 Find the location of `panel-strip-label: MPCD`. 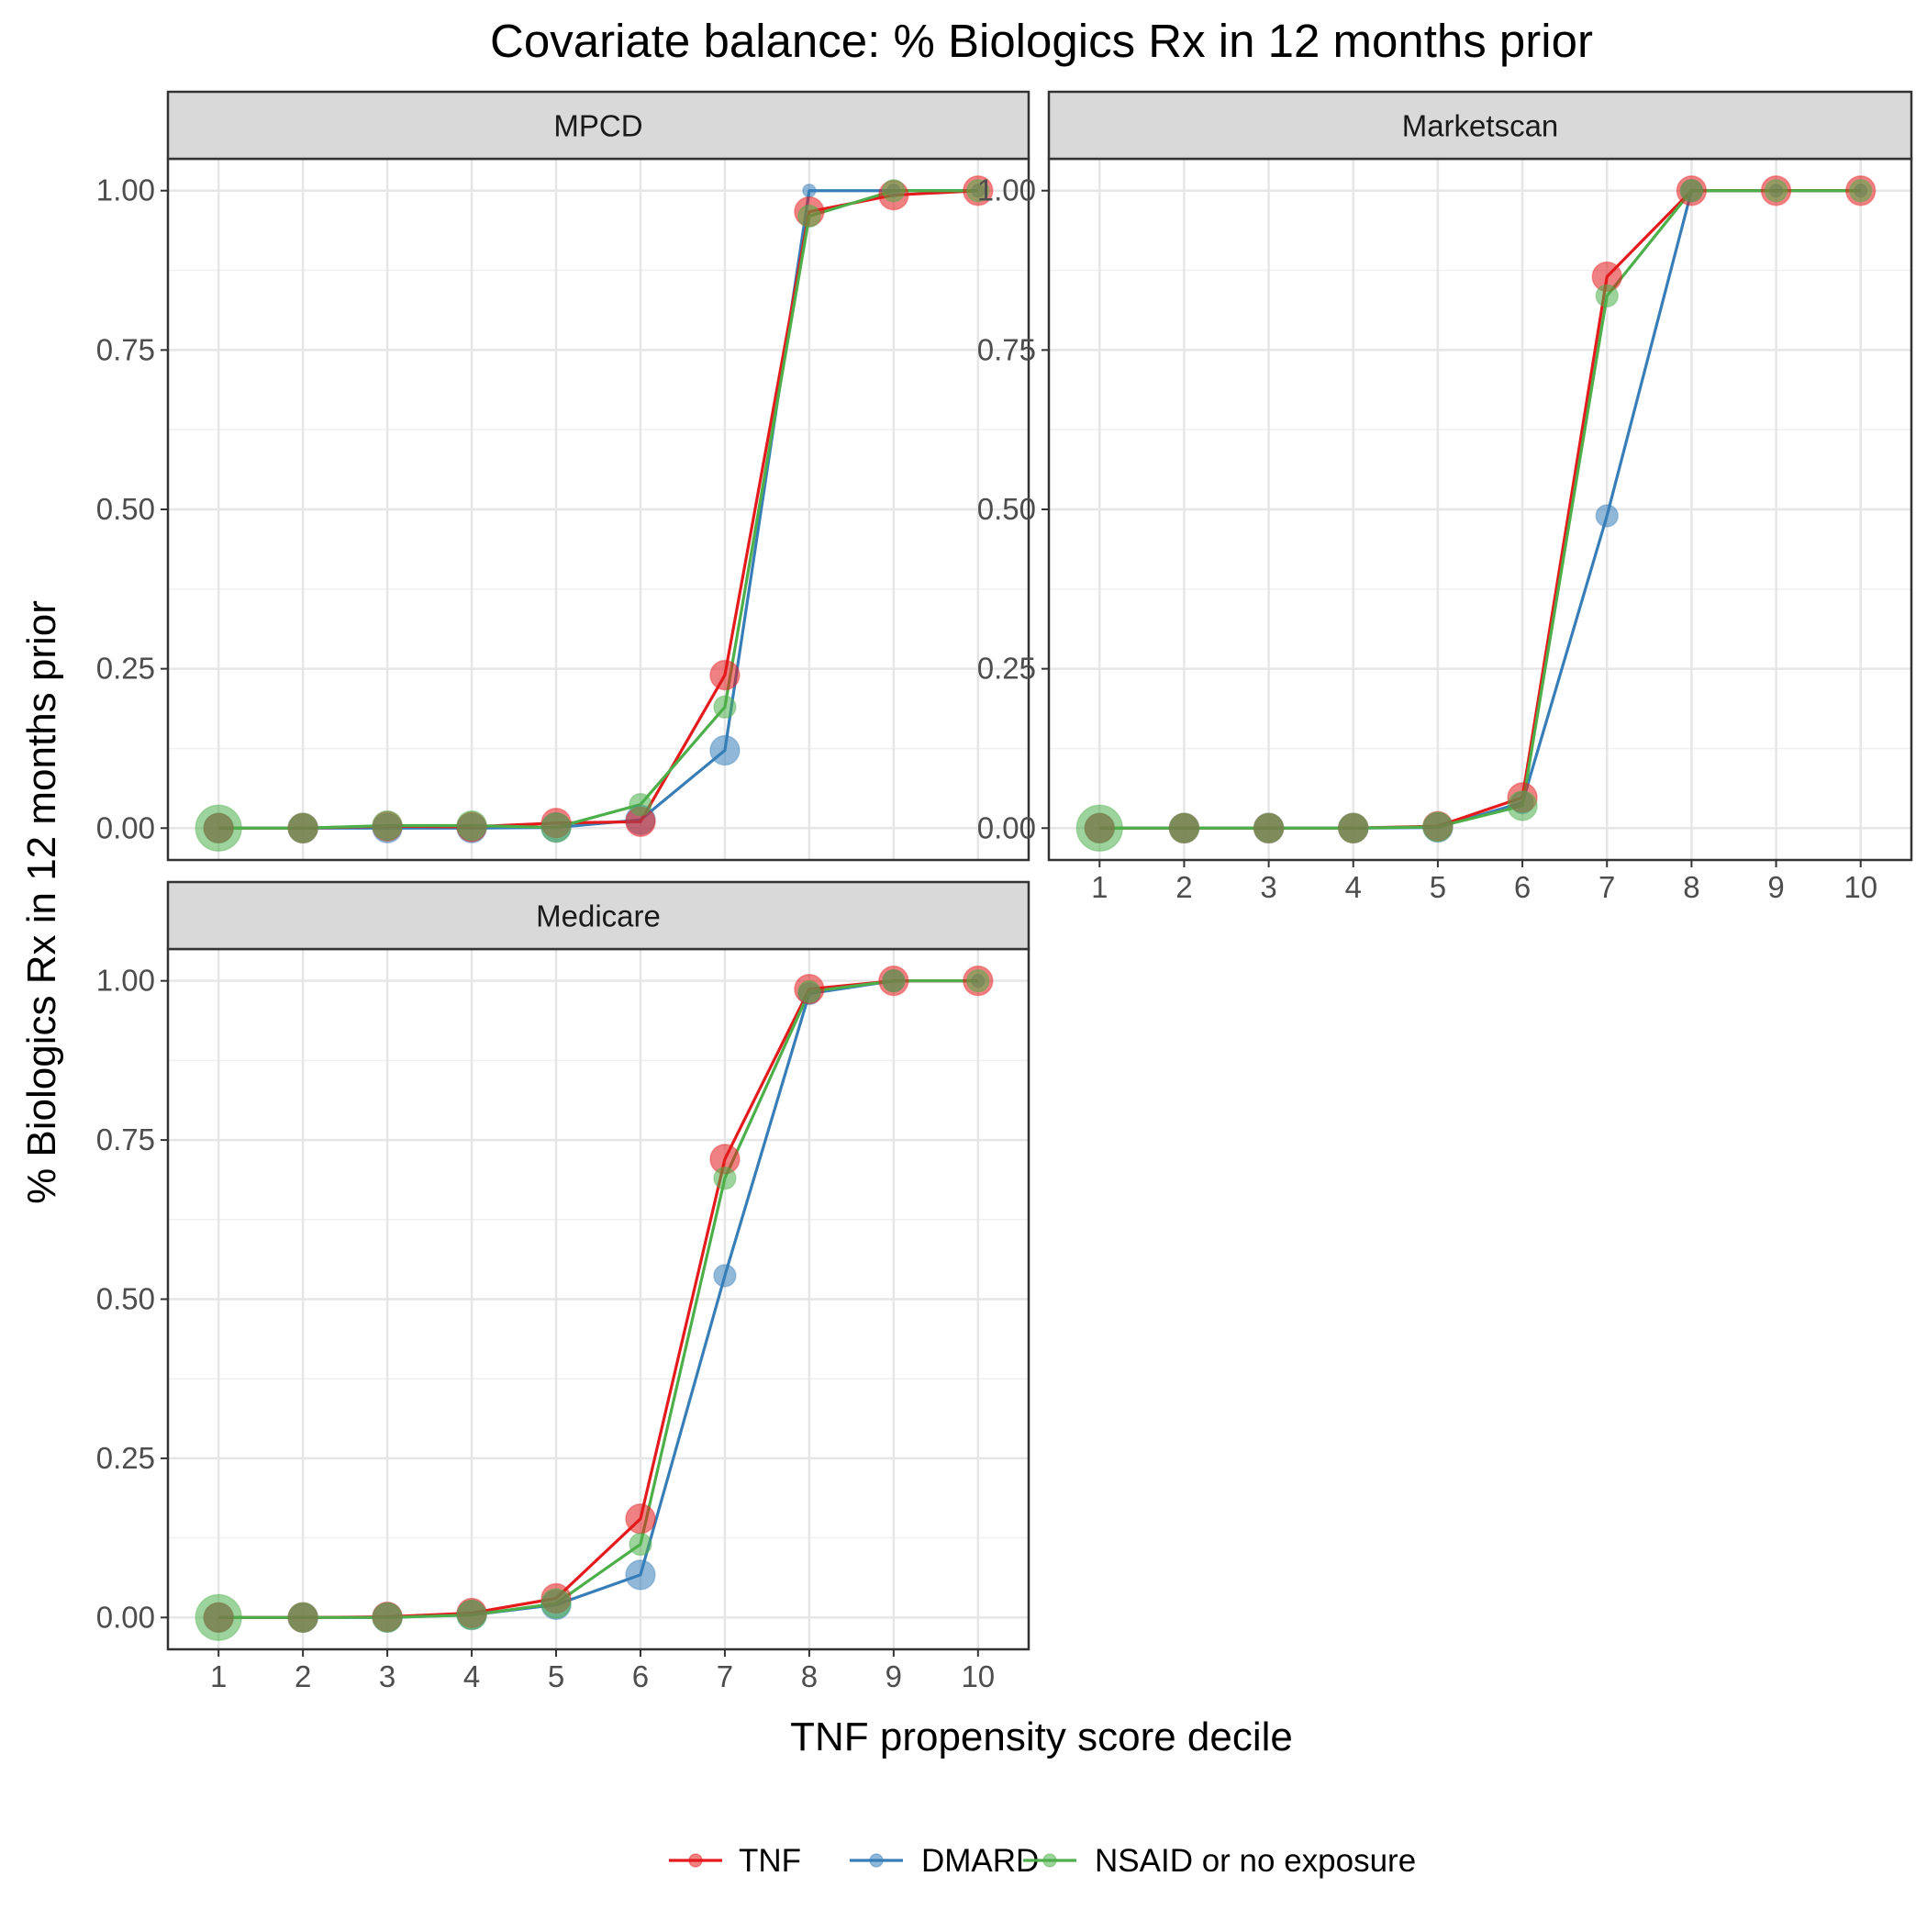

panel-strip-label: MPCD is located at coordinates (597, 126).